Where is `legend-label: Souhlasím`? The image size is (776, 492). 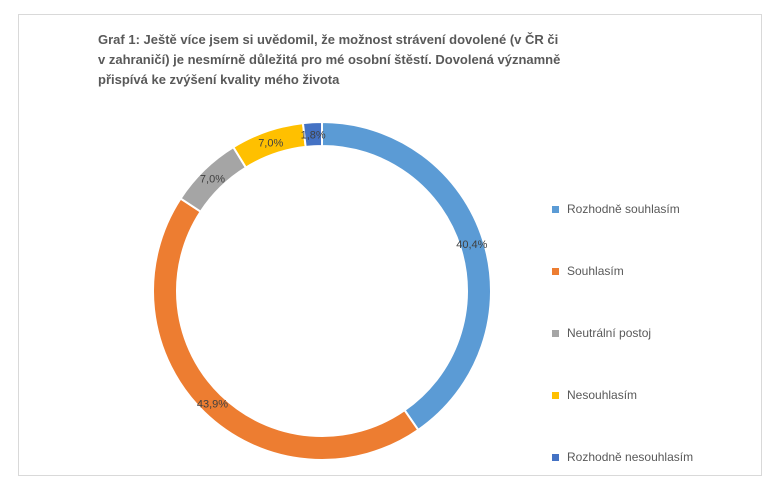 legend-label: Souhlasím is located at coordinates (595, 271).